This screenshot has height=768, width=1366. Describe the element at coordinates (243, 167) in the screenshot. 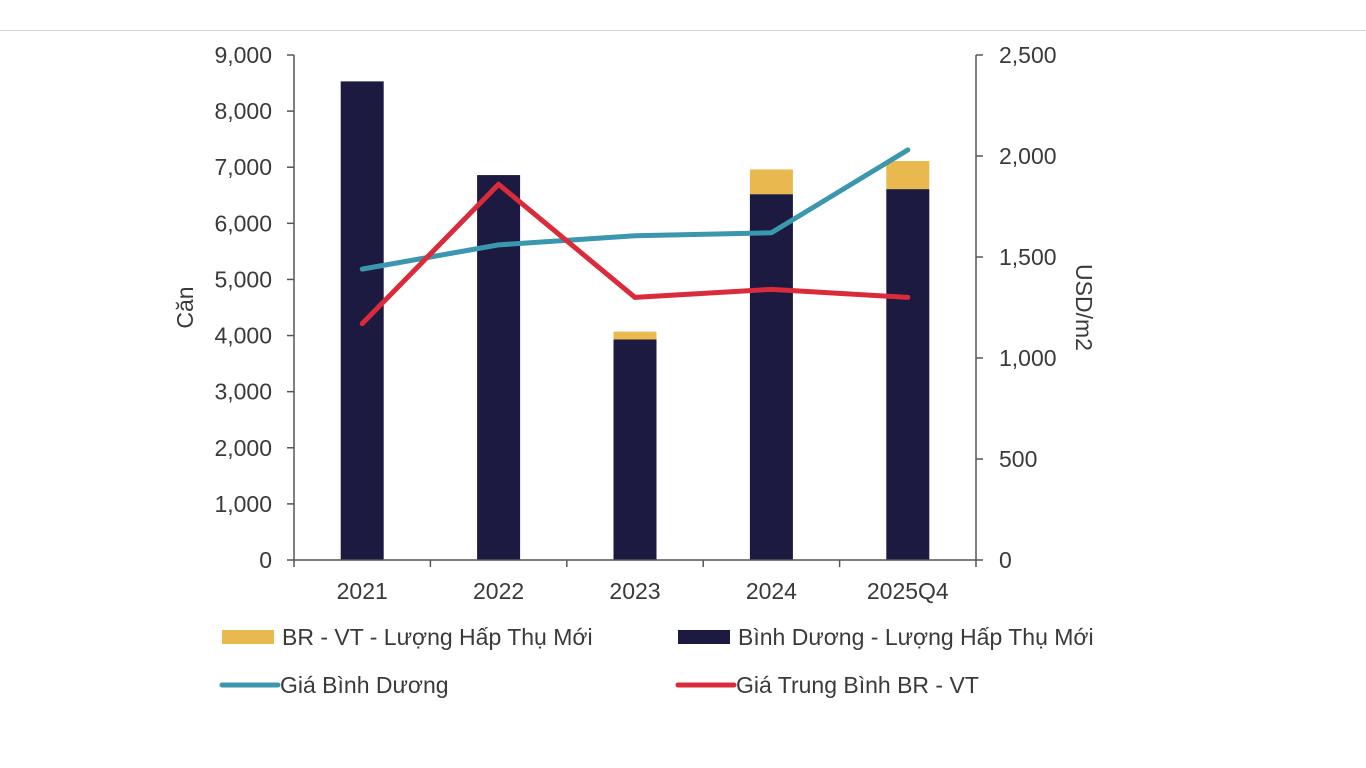

I see `y-left-tick-label: 7,000` at that location.